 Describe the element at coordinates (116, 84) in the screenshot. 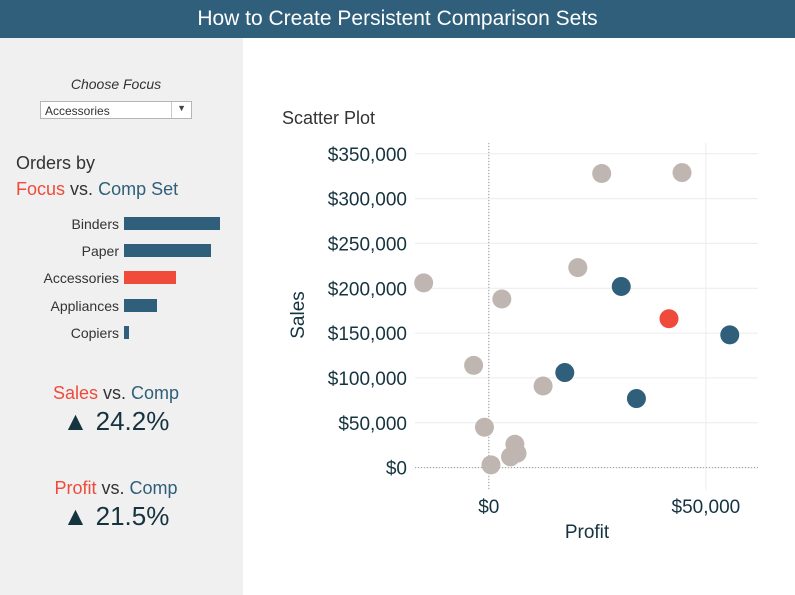

I see `choose-focus-label: Choose Focus` at that location.